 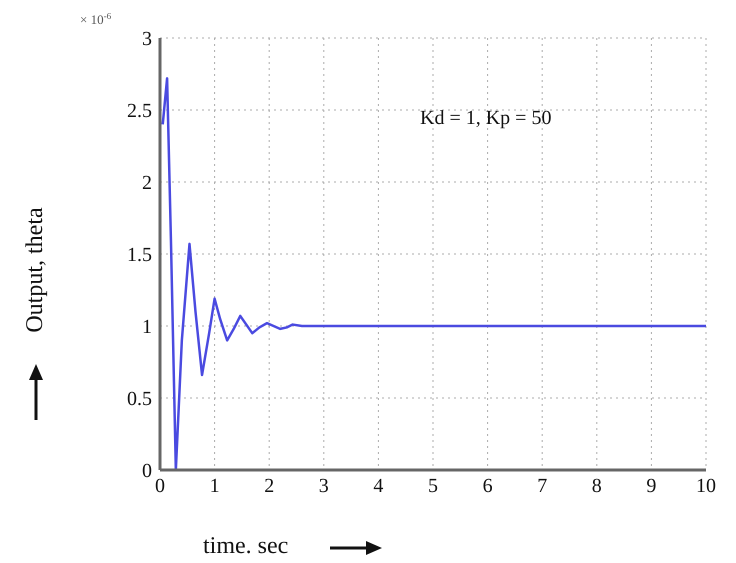 I want to click on y-axis-title: Output, theta, so click(x=35, y=270).